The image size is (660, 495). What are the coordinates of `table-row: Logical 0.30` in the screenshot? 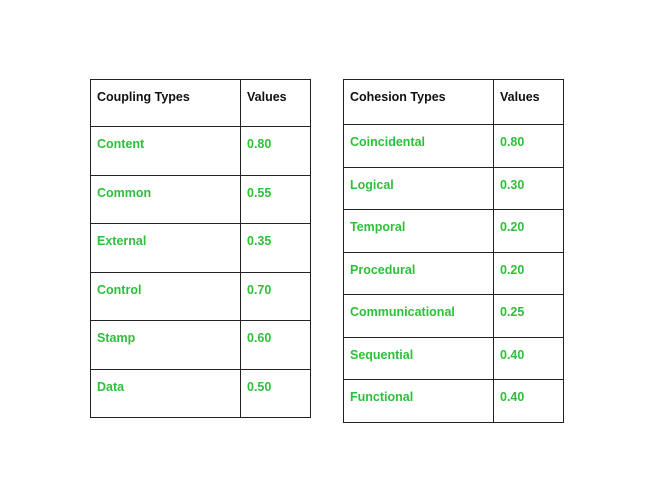 It's located at (453, 188).